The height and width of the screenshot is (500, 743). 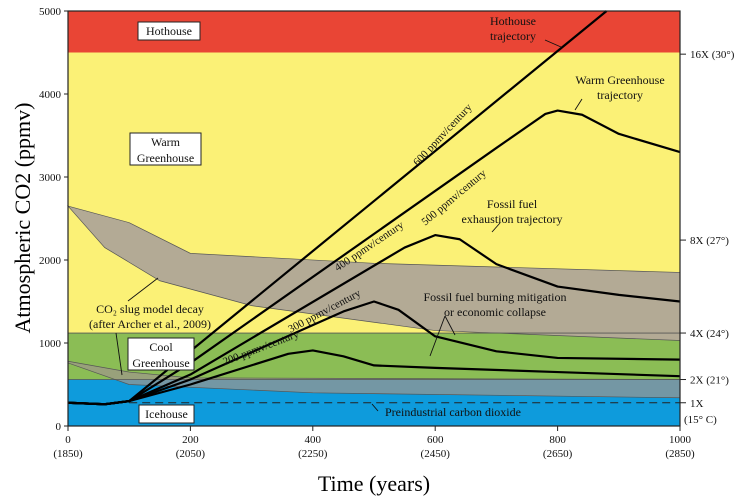 What do you see at coordinates (620, 95) in the screenshot?
I see `annotation-warm-greenhouse-trajectory: trajectory` at bounding box center [620, 95].